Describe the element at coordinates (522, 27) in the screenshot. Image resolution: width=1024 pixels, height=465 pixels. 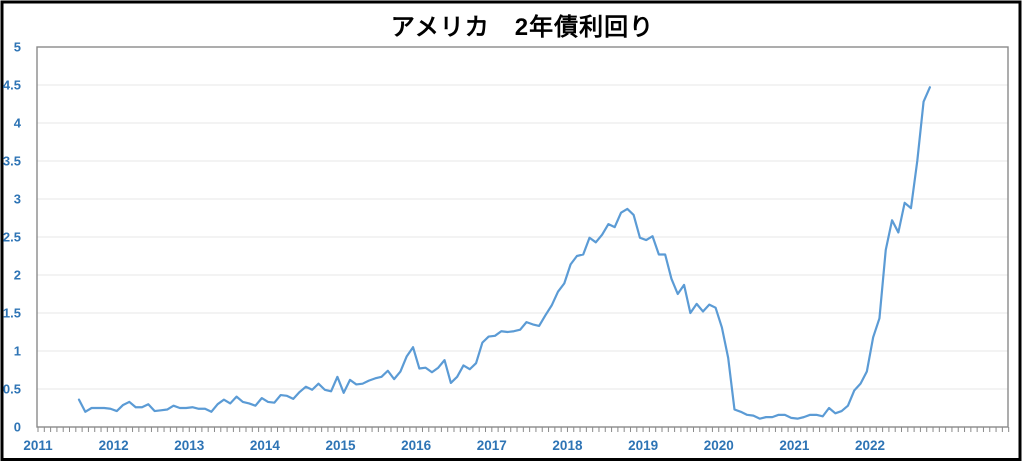
I see `chart-title: アメリカ 2年債利回り` at that location.